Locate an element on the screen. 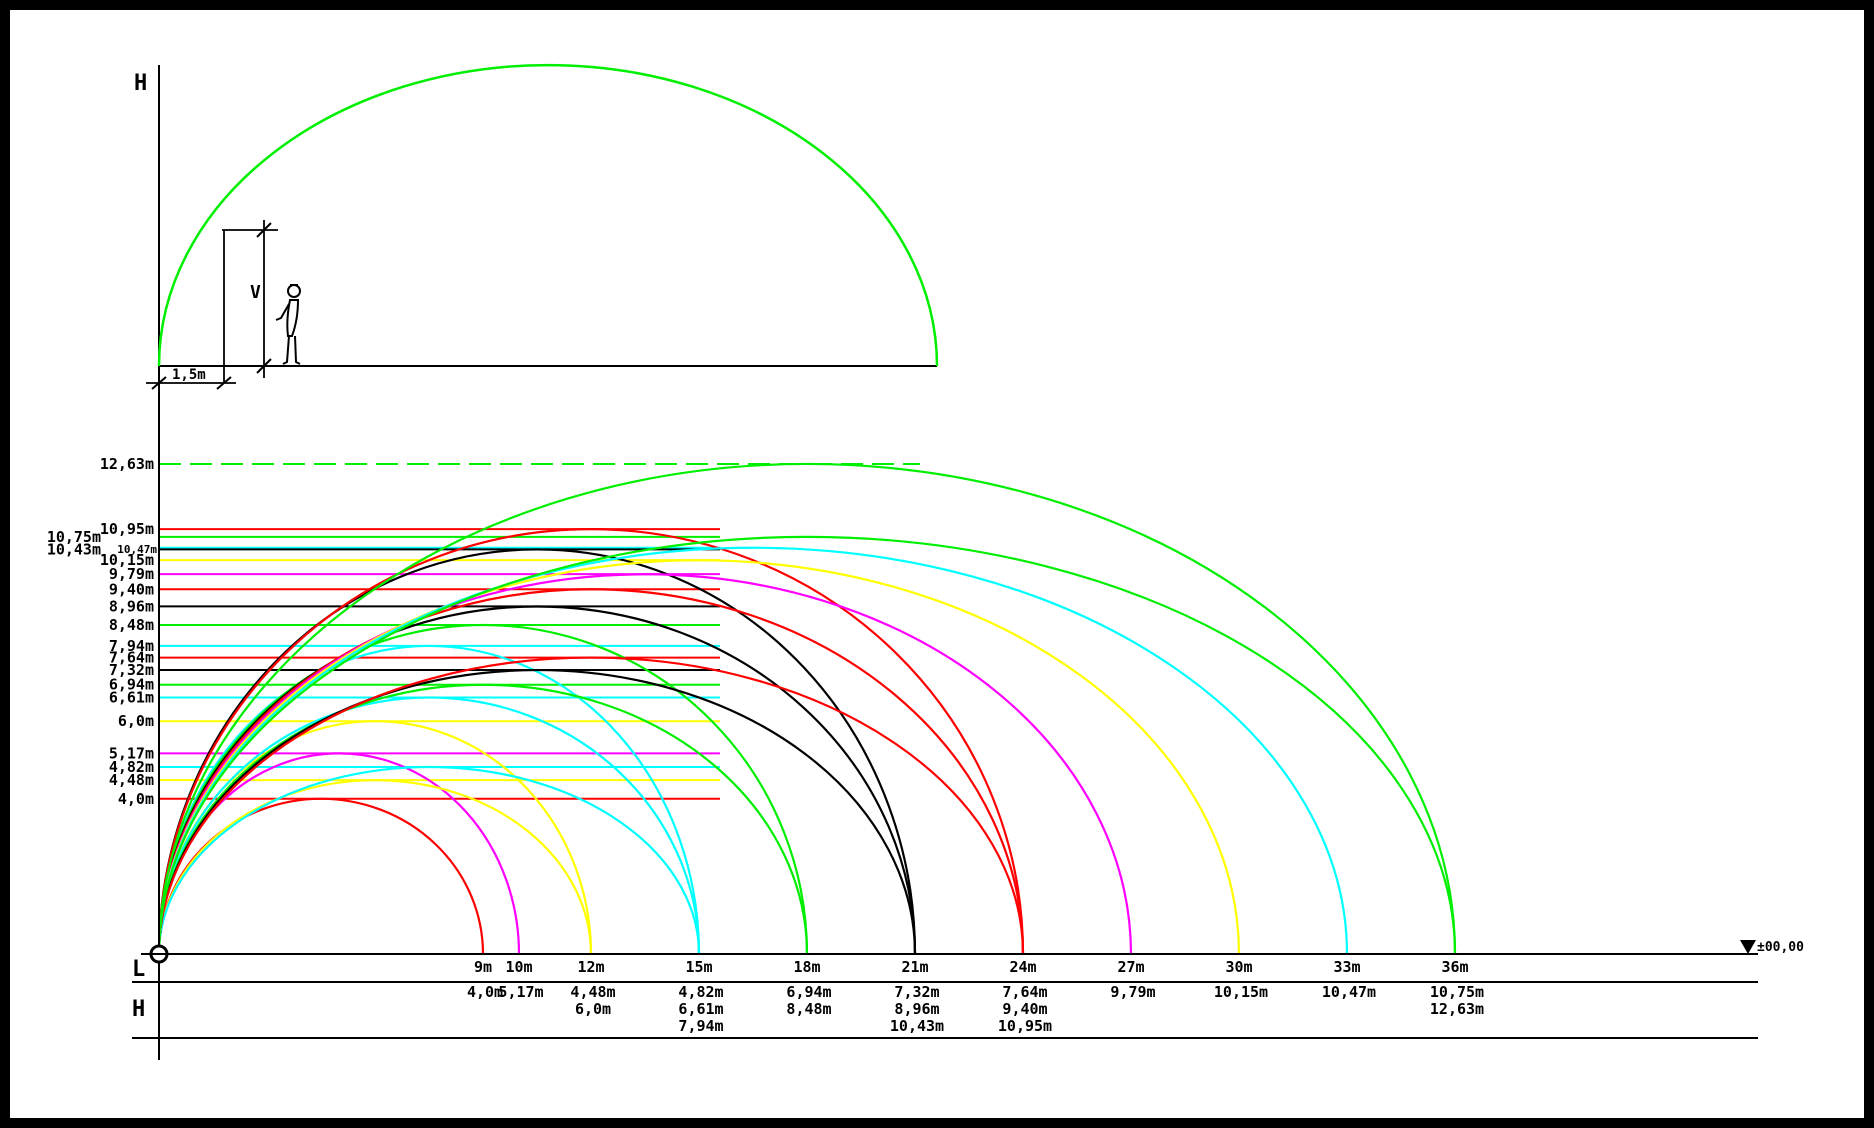 This screenshot has height=1128, width=1874. table-height-value: 10,95m is located at coordinates (1025, 1026).